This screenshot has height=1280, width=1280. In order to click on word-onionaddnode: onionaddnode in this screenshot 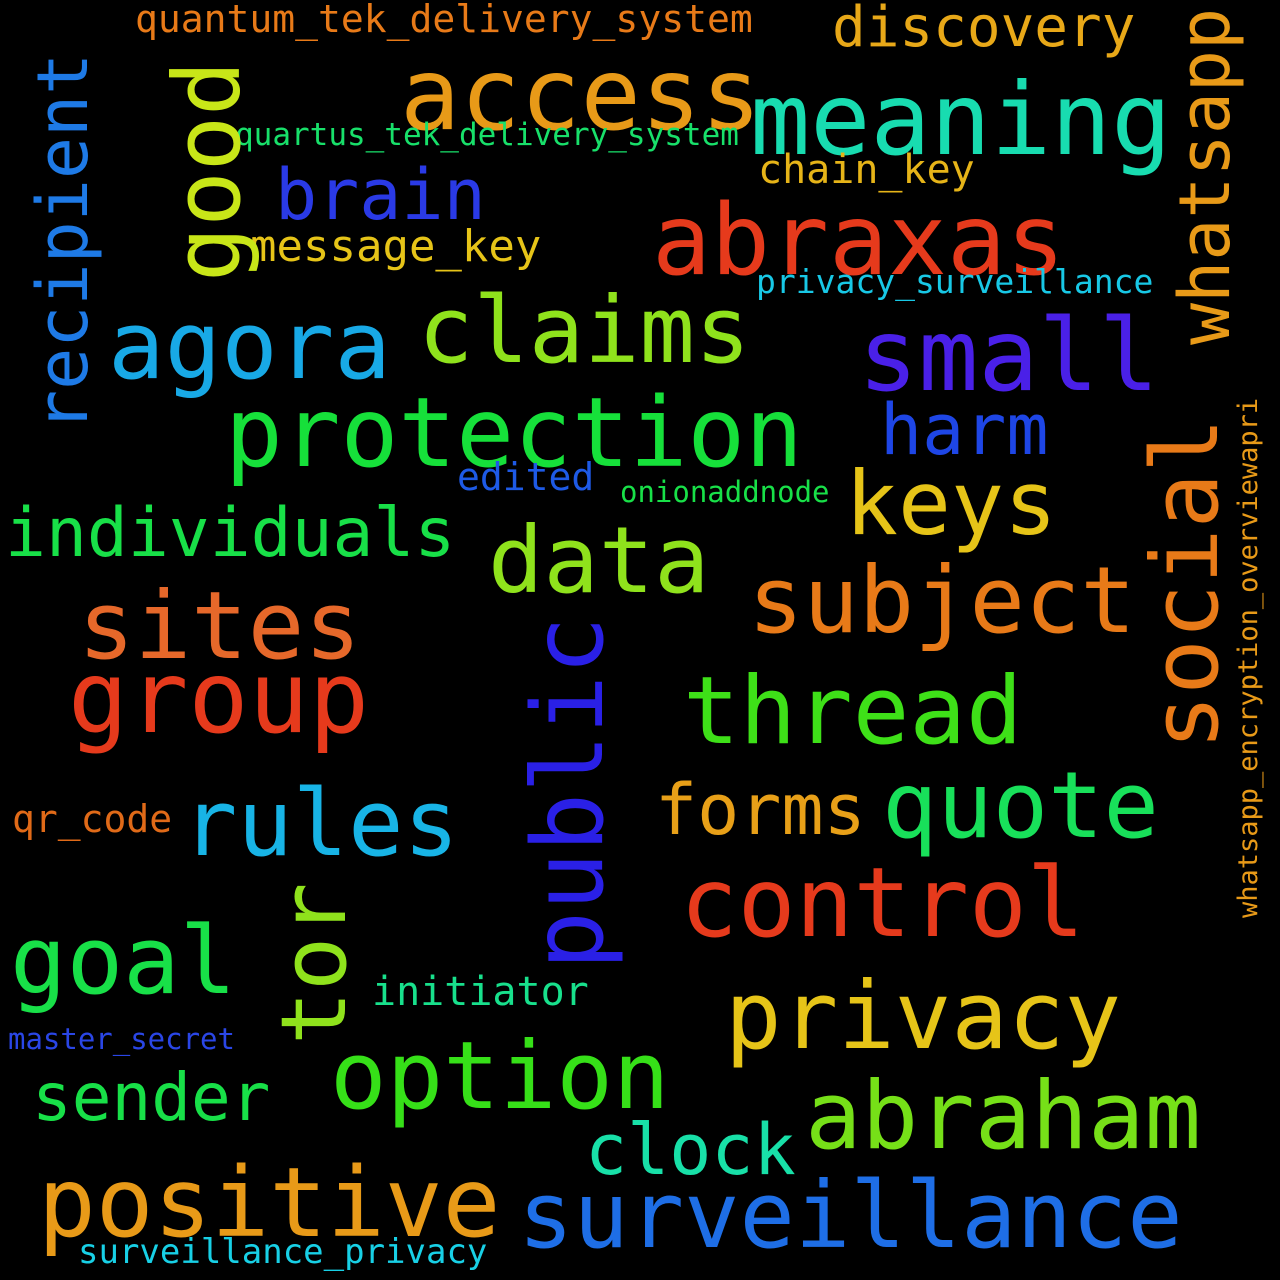, I will do `click(725, 492)`.